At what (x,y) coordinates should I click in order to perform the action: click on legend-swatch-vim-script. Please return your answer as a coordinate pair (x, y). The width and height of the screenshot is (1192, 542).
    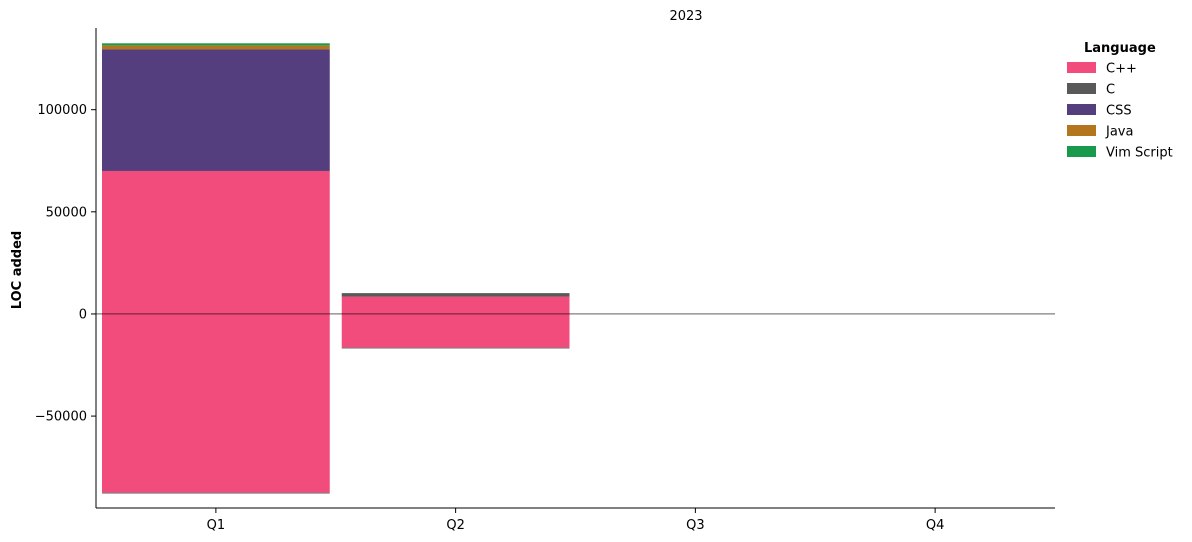
    Looking at the image, I should click on (1081, 151).